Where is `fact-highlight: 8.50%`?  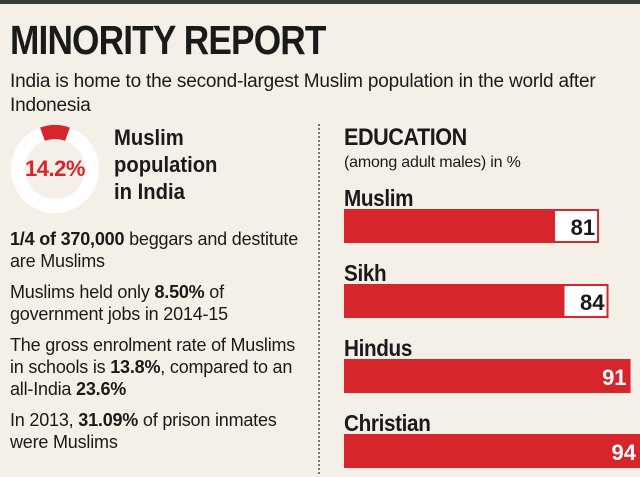
fact-highlight: 8.50% is located at coordinates (179, 292).